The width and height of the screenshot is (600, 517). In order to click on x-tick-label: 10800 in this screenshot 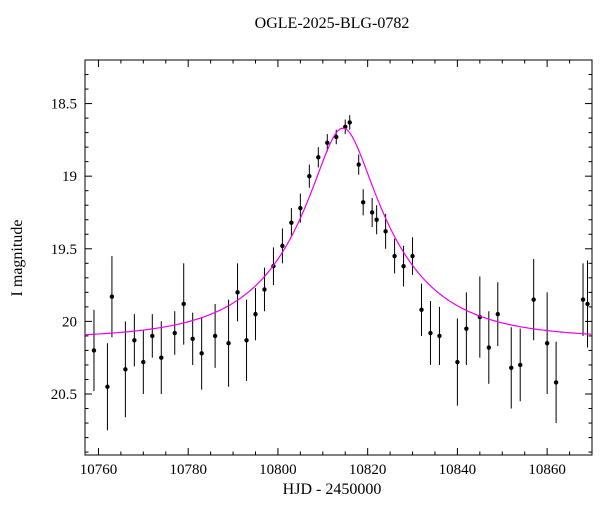, I will do `click(278, 470)`.